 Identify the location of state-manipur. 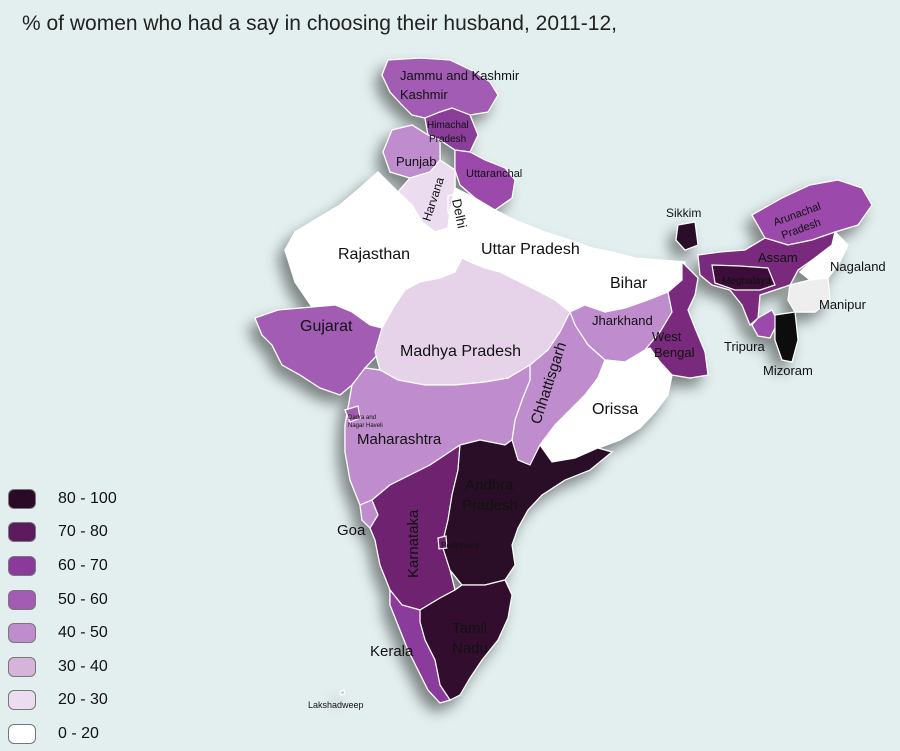
(809, 295).